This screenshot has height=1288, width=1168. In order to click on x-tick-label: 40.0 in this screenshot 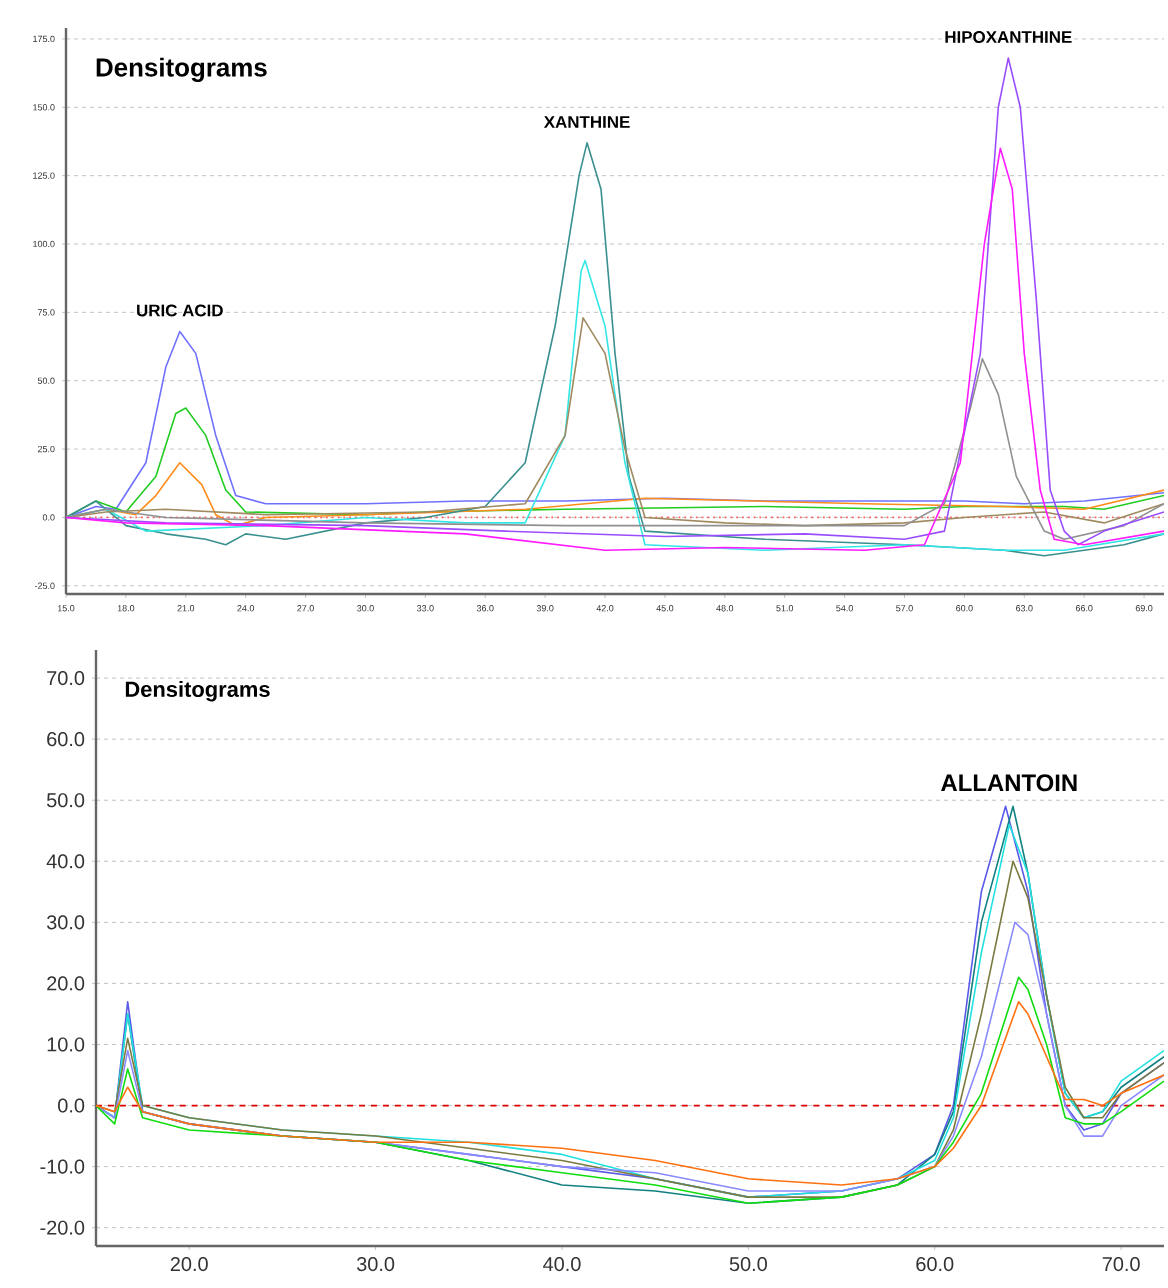, I will do `click(562, 1264)`.